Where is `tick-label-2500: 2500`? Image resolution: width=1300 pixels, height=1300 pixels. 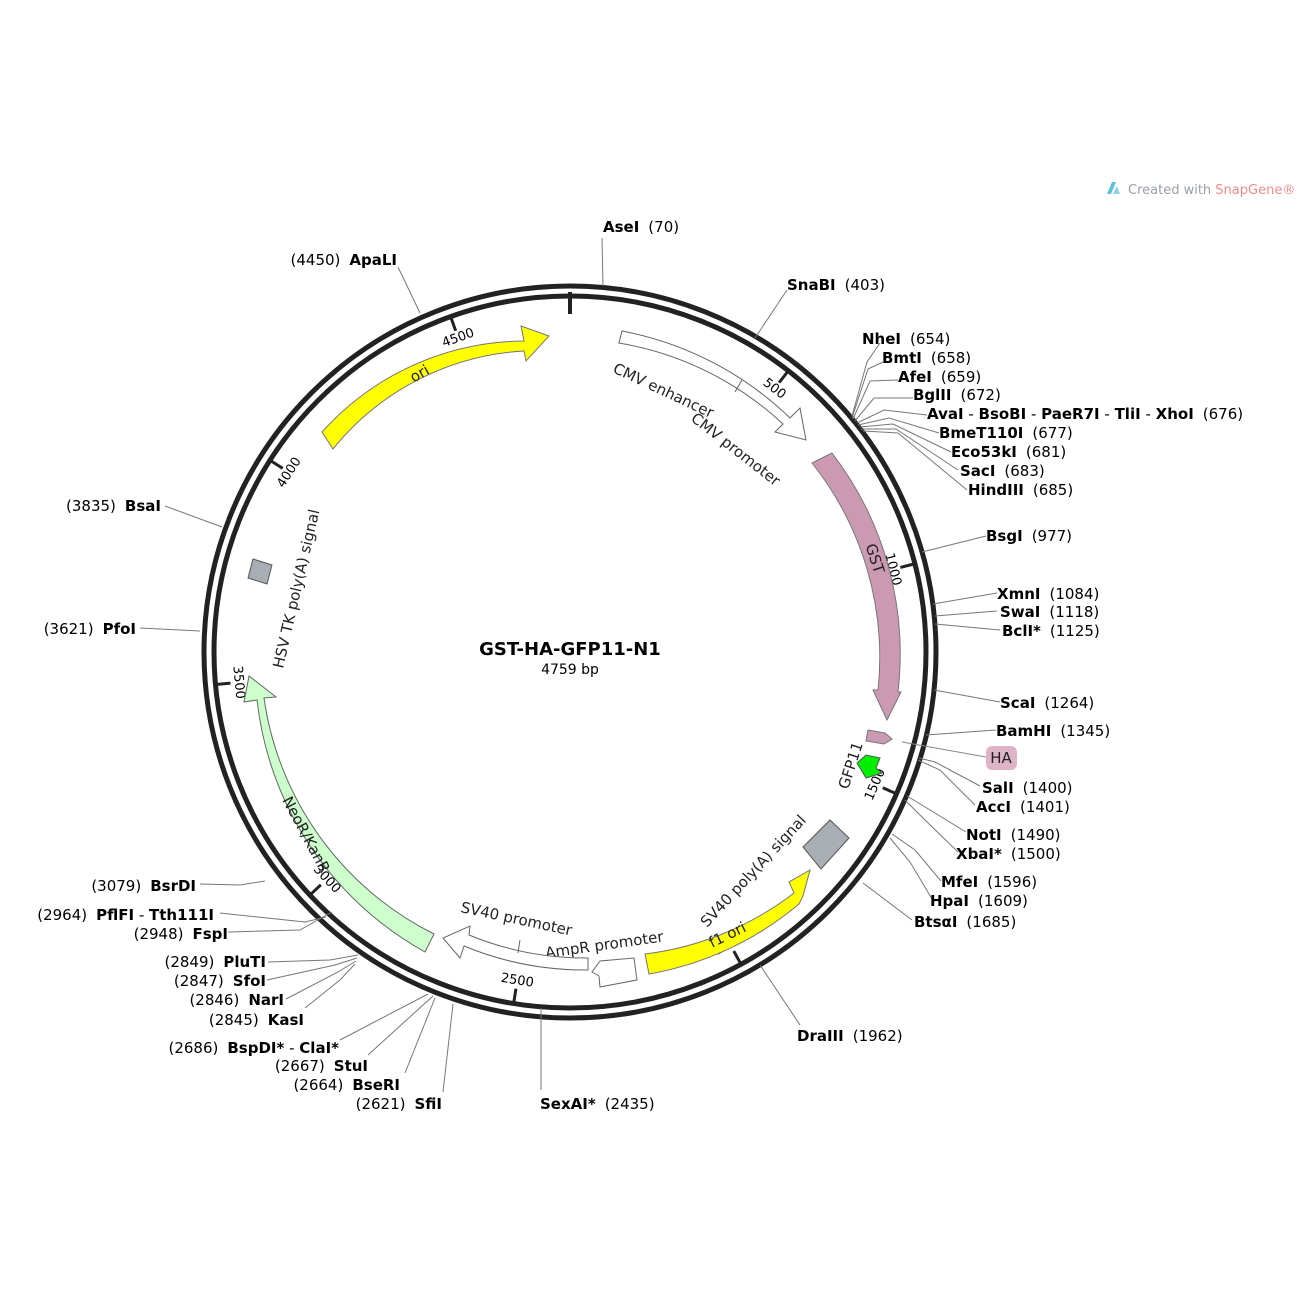 tick-label-2500: 2500 is located at coordinates (517, 981).